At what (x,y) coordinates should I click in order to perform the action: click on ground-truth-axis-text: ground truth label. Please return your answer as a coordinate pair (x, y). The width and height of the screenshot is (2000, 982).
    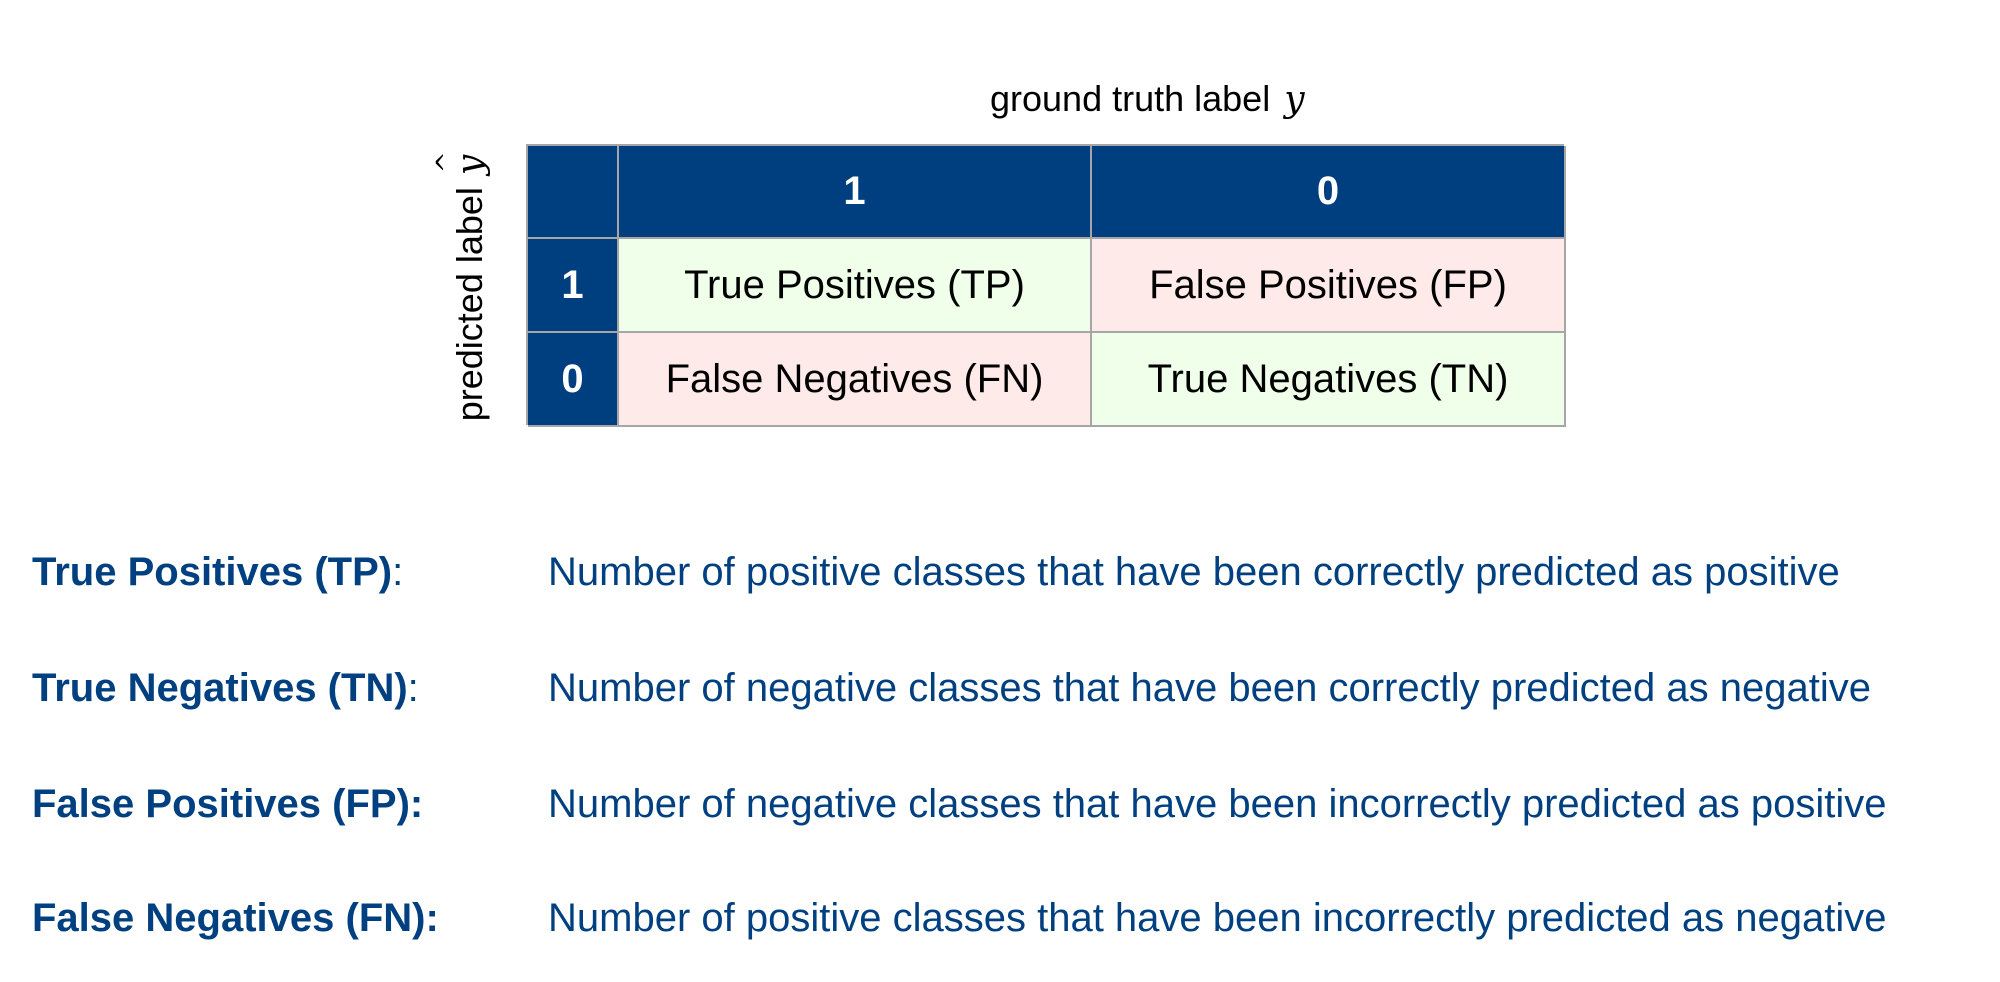
    Looking at the image, I should click on (1130, 98).